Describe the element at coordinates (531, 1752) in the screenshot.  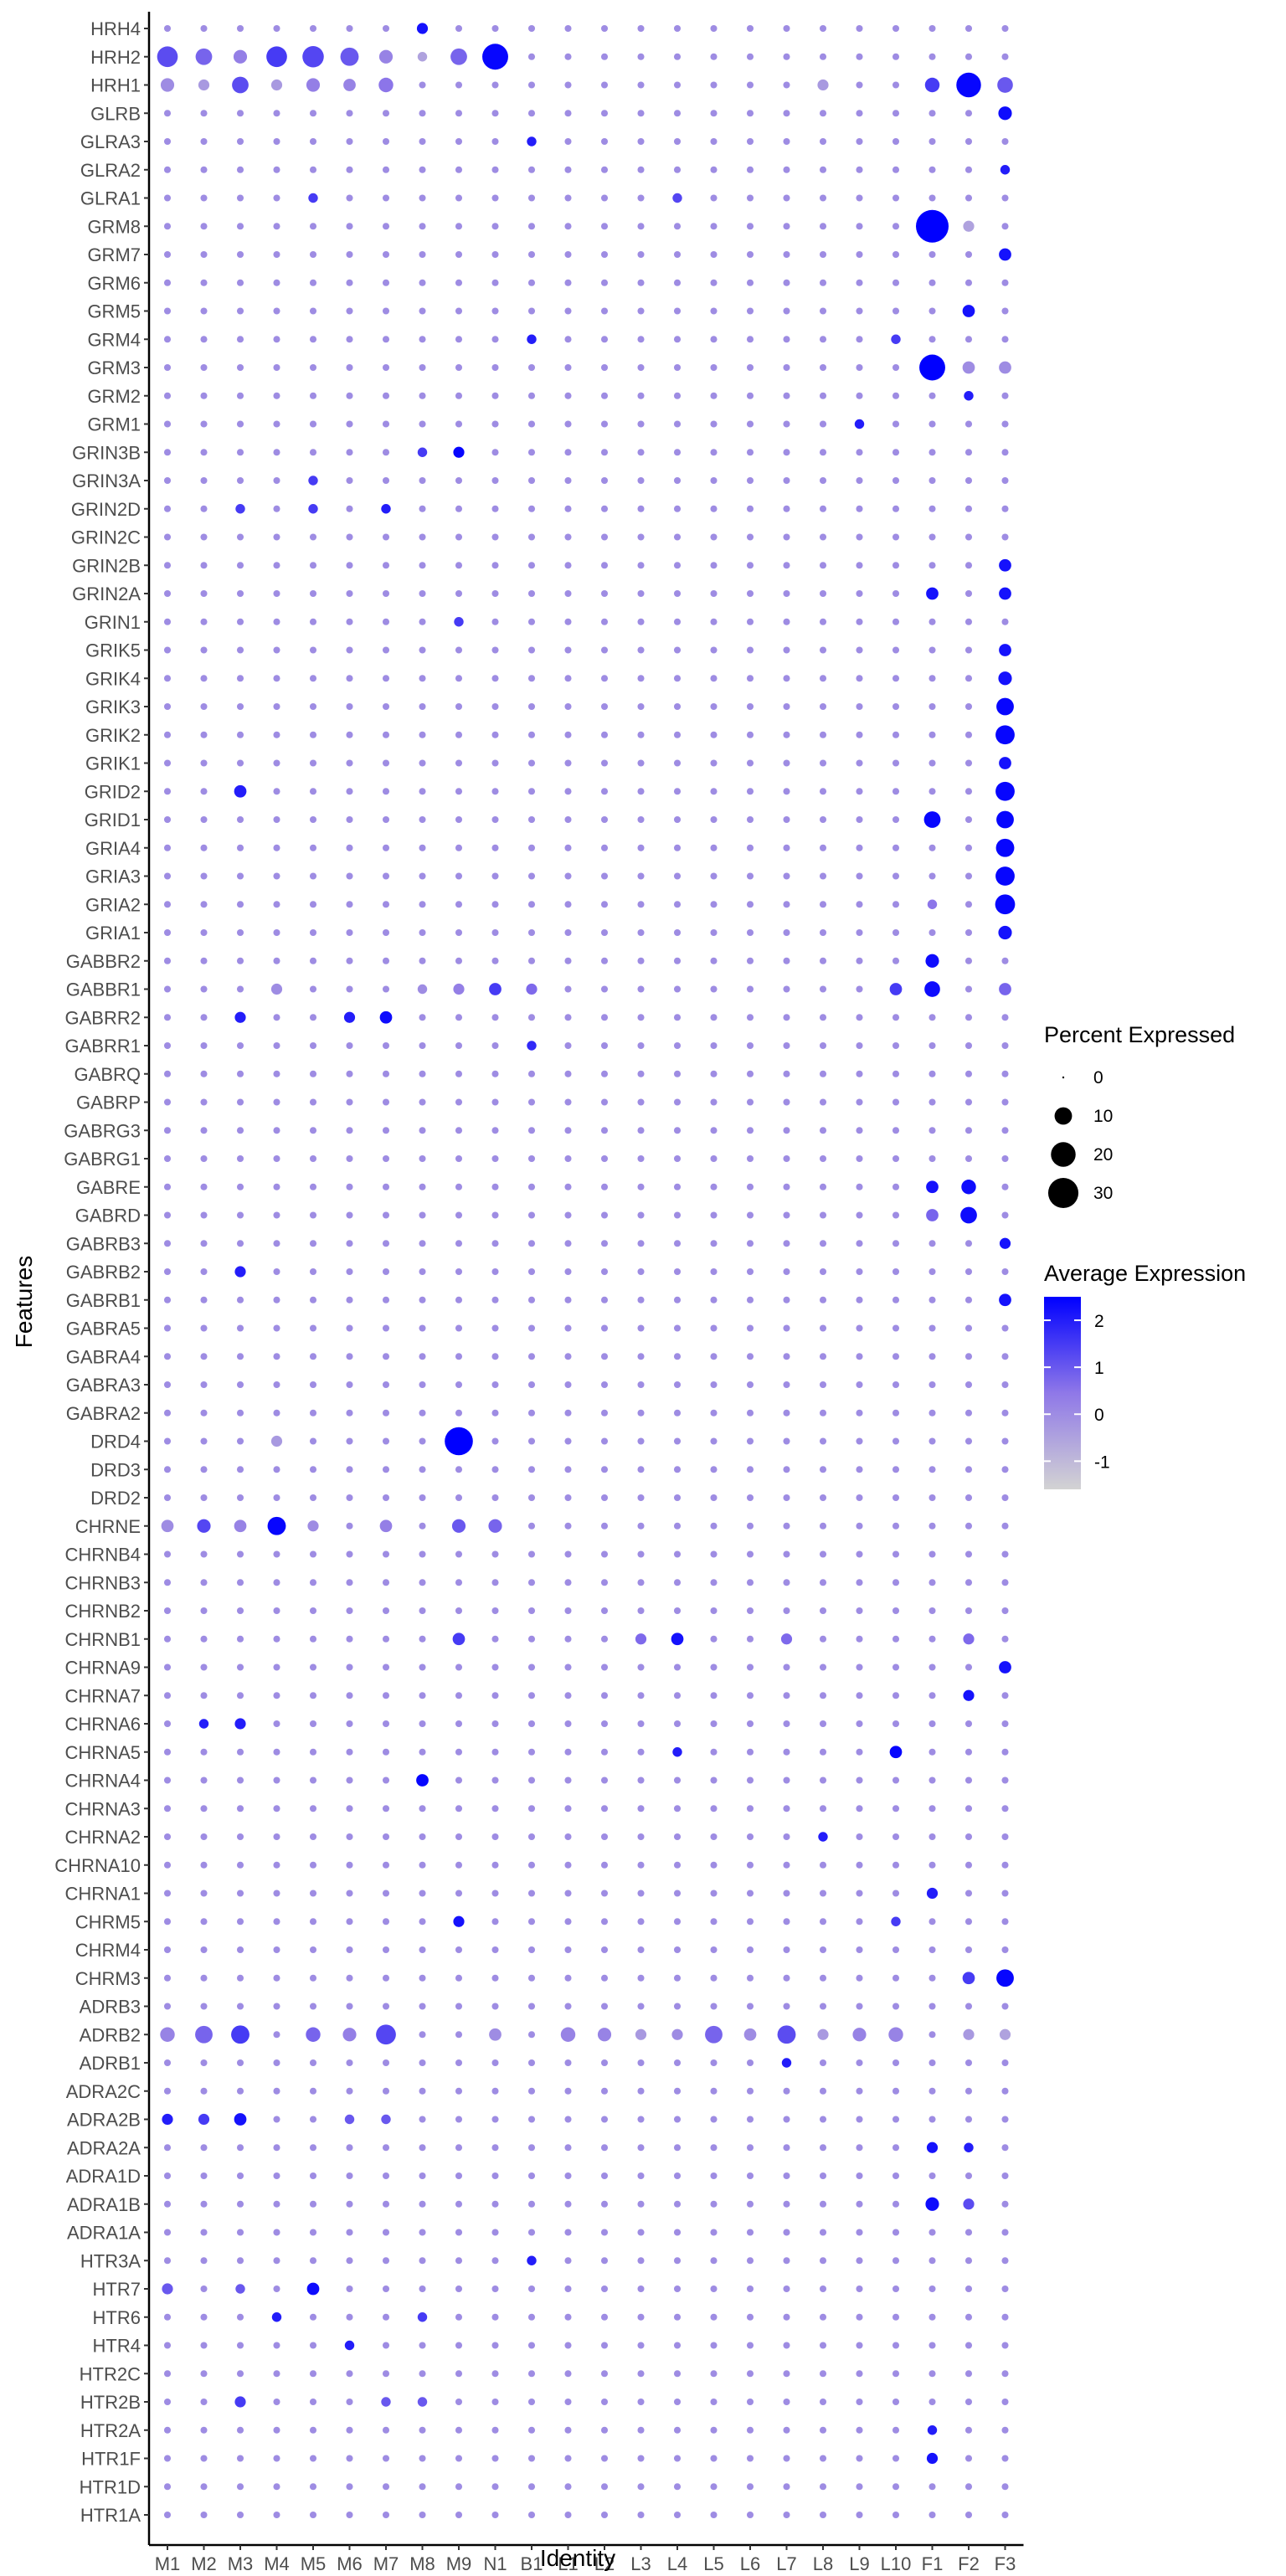
I see `dot-chrna5-b1` at that location.